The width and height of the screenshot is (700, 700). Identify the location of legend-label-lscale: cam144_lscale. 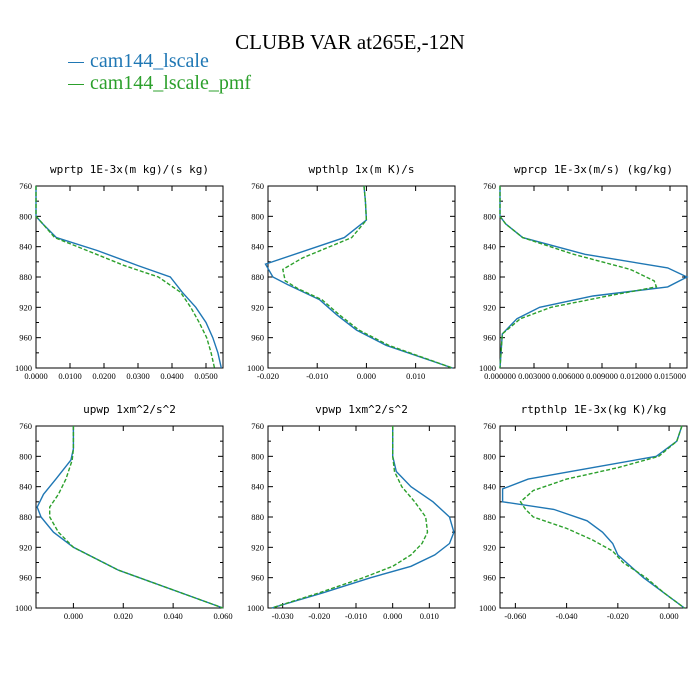
(149, 61).